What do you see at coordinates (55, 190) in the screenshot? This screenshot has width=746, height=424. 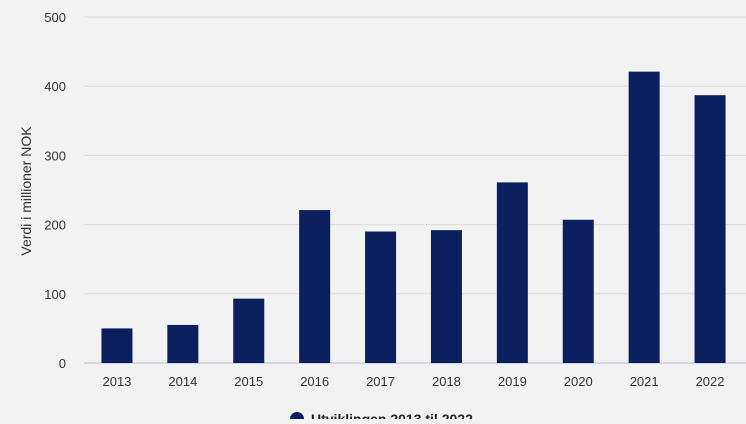 I see `y-axis-ticks: 0 100 200 300 400 500` at bounding box center [55, 190].